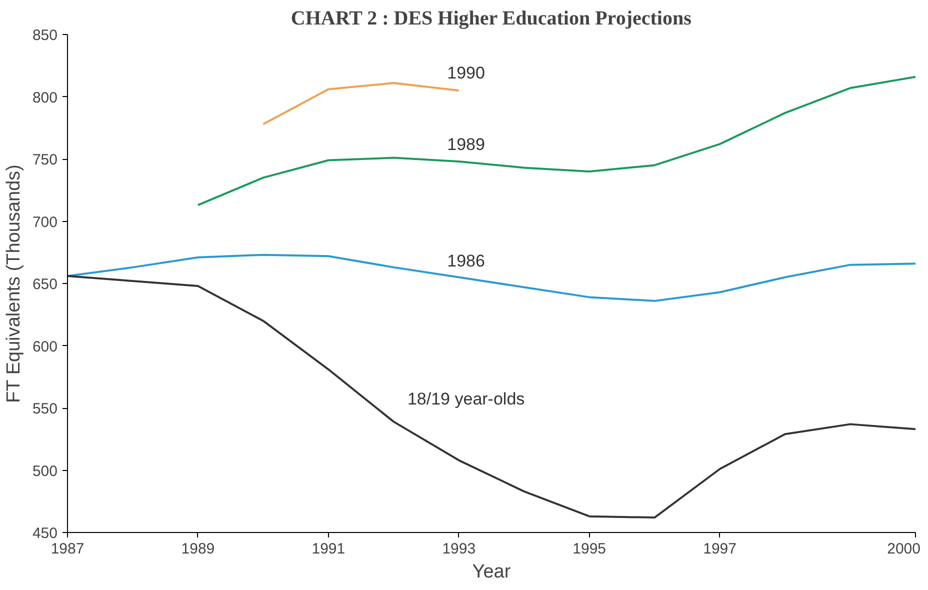  What do you see at coordinates (45, 409) in the screenshot?
I see `y-tick-label: 550` at bounding box center [45, 409].